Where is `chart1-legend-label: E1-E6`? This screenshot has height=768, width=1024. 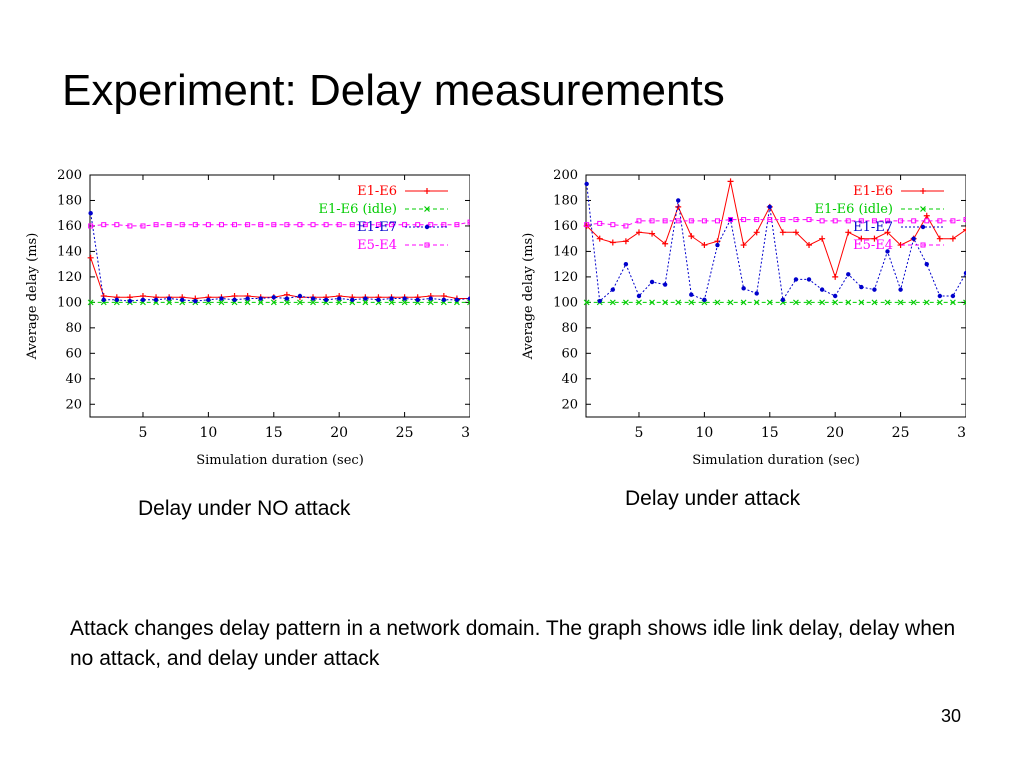
chart1-legend-label: E1-E6 is located at coordinates (873, 191).